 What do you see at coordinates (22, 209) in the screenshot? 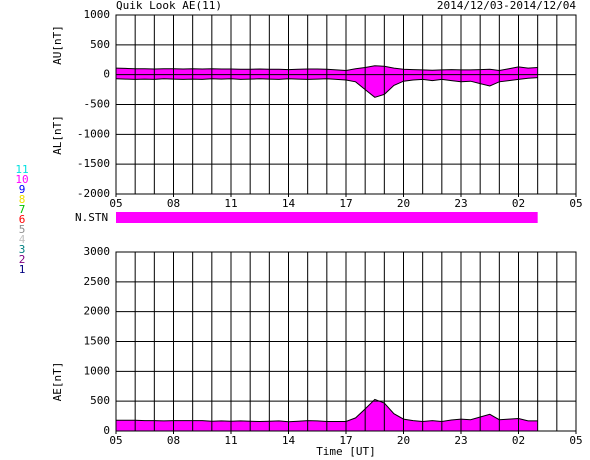
I see `station-legend-label: 7` at bounding box center [22, 209].